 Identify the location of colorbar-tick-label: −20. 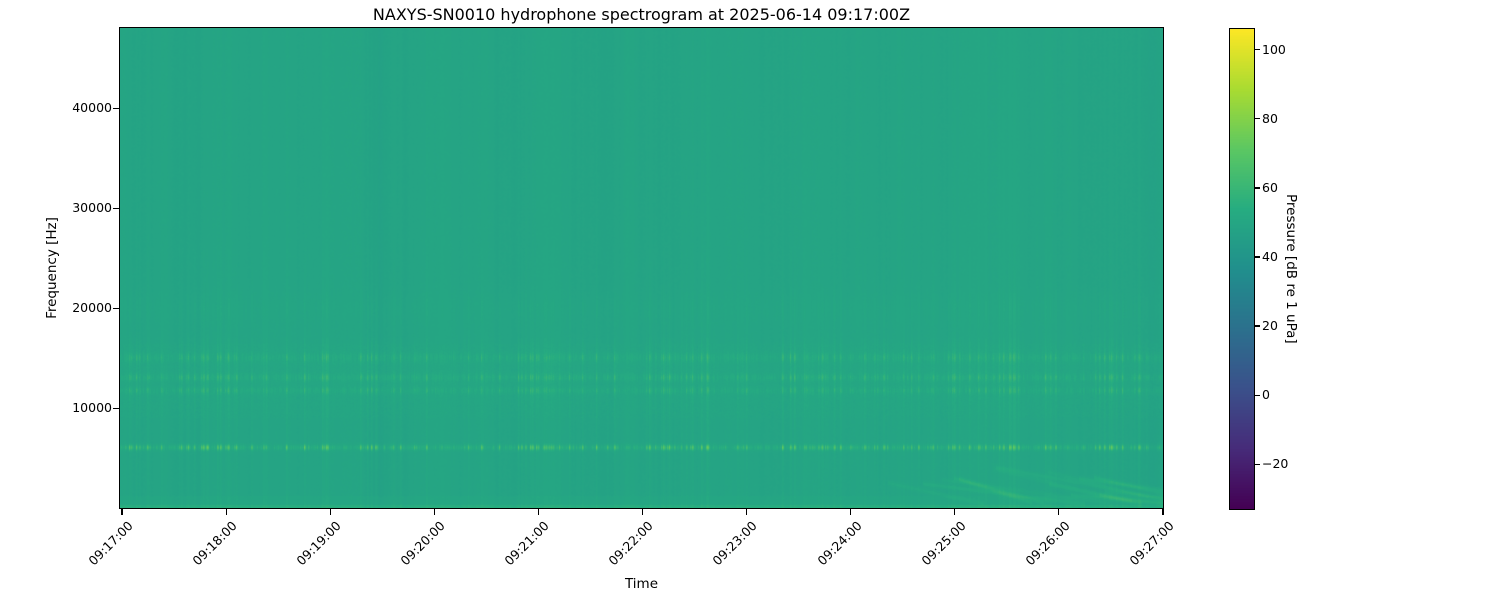
(1275, 464).